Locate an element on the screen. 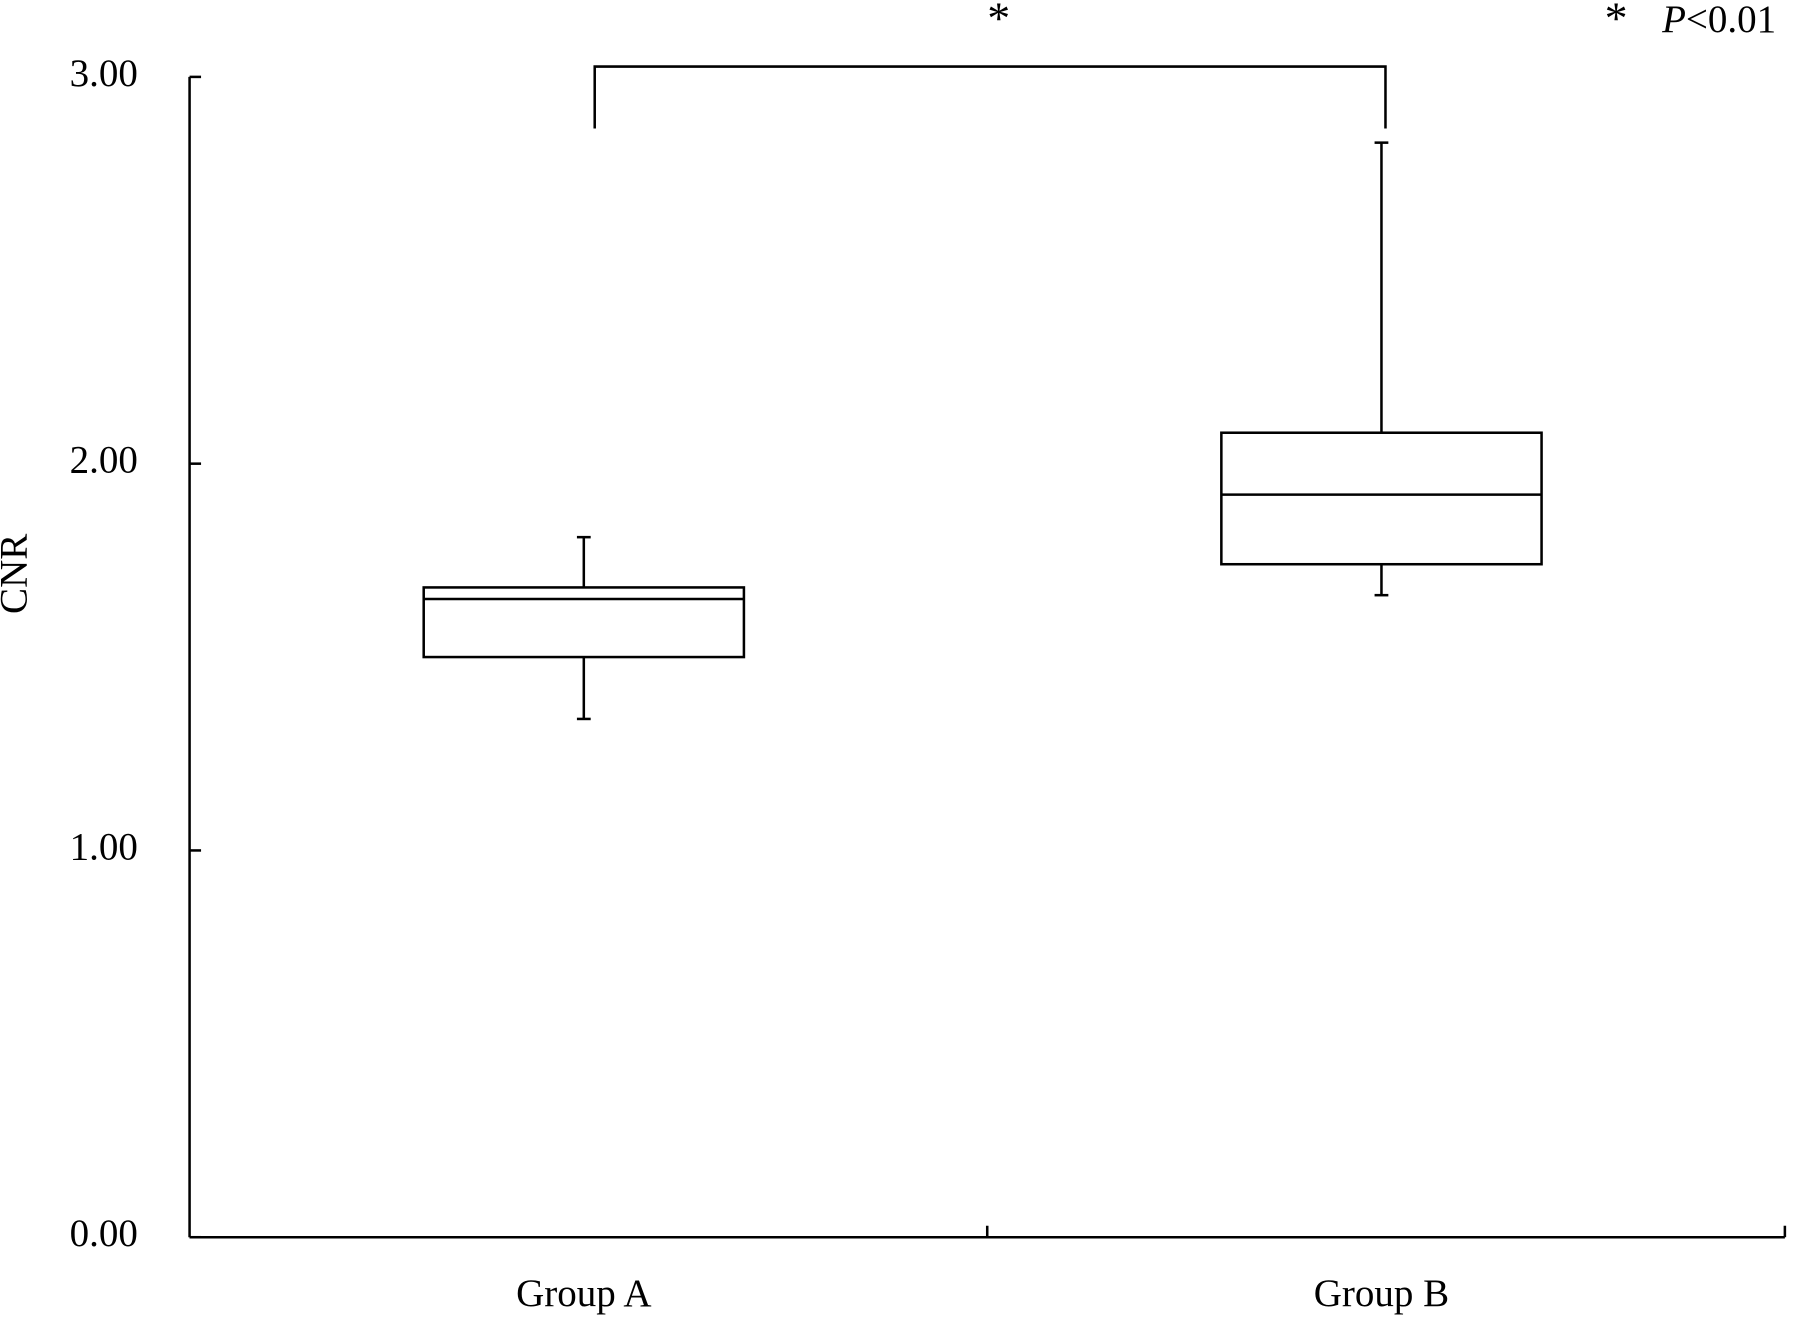  y-axis-label: CNR is located at coordinates (17, 574).